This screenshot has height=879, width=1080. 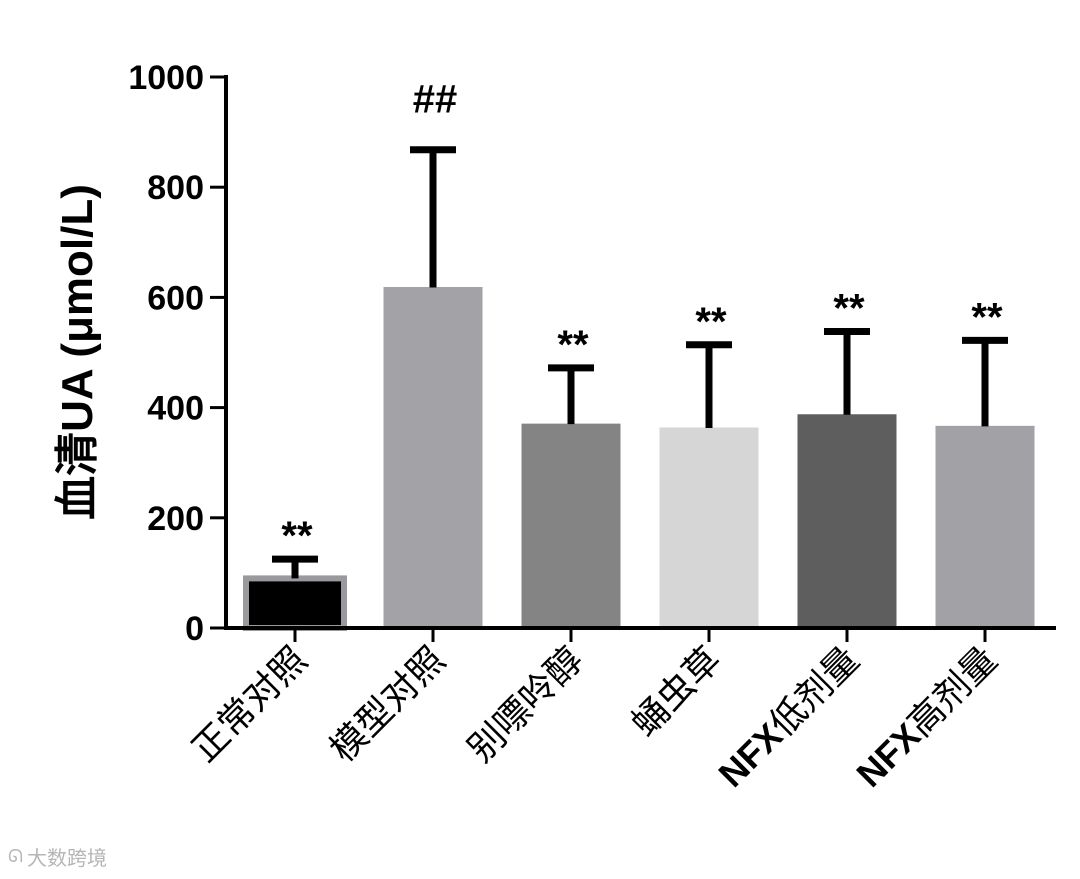 What do you see at coordinates (250, 704) in the screenshot?
I see `x-tick-label-1: 正常对照` at bounding box center [250, 704].